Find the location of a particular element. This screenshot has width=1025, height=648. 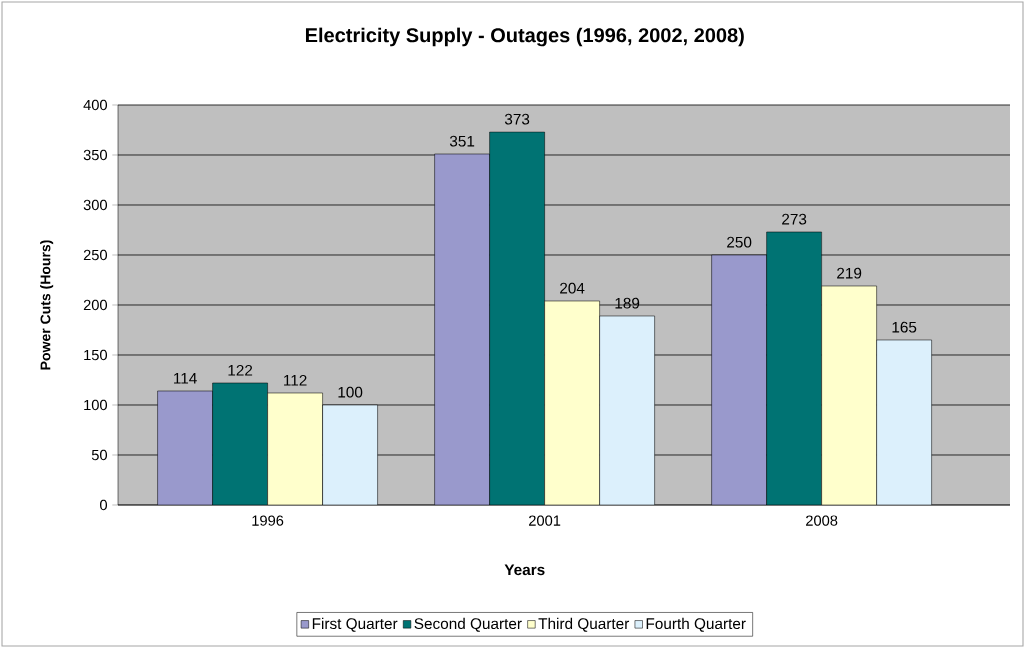

data-label: 373 is located at coordinates (517, 119).